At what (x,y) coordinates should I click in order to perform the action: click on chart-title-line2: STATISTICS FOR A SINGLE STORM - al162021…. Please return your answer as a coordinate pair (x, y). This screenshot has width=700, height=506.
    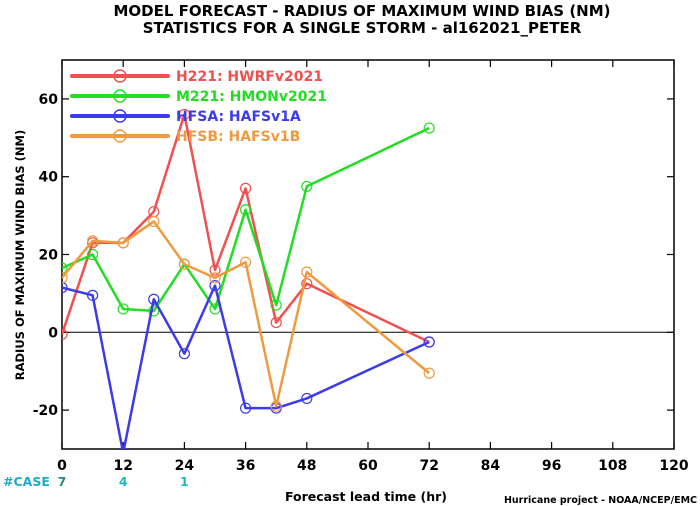
    Looking at the image, I should click on (362, 28).